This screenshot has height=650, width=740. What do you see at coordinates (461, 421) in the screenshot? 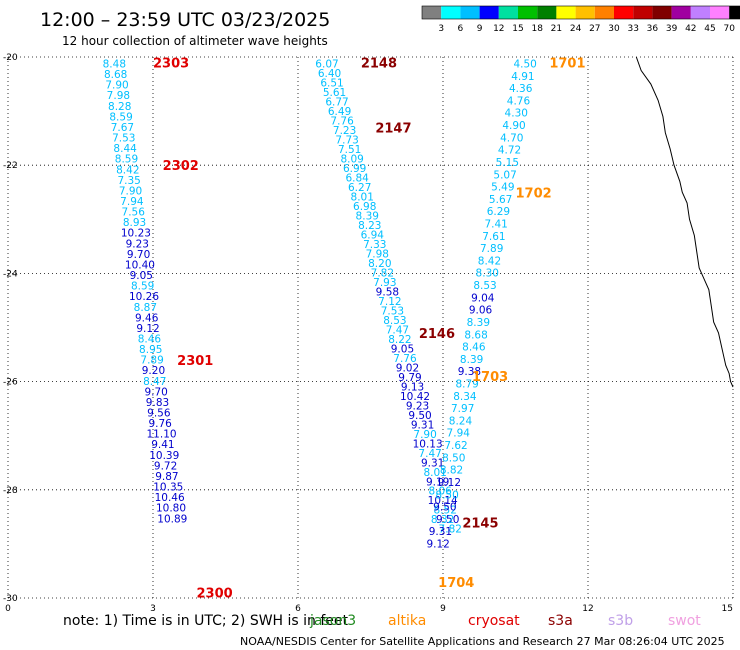
I see `swh-value: 8.24` at bounding box center [461, 421].